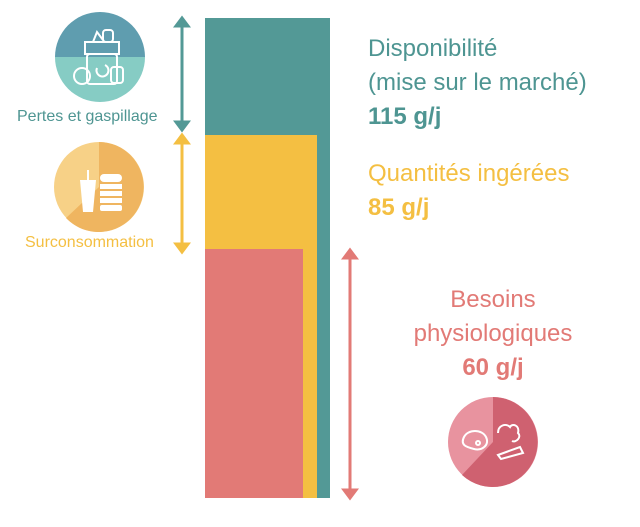 This screenshot has height=527, width=640. I want to click on overconsumption-label: Surconsommation, so click(89, 242).